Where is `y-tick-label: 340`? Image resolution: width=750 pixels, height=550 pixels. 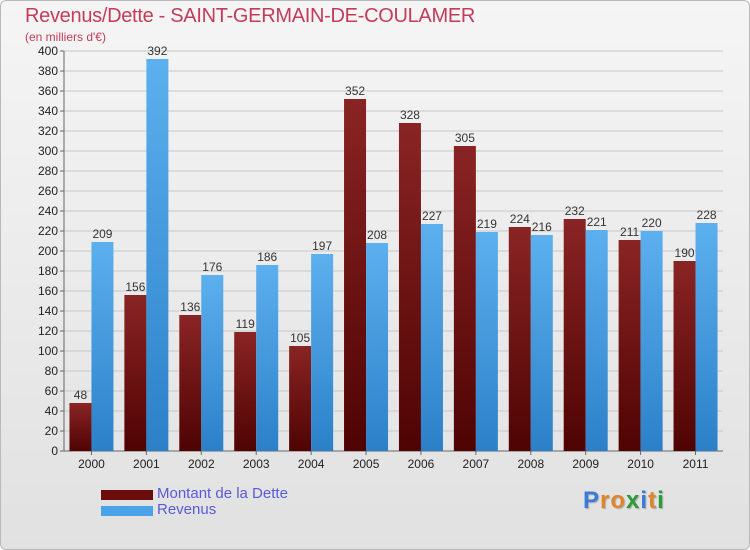 y-tick-label: 340 is located at coordinates (48, 111).